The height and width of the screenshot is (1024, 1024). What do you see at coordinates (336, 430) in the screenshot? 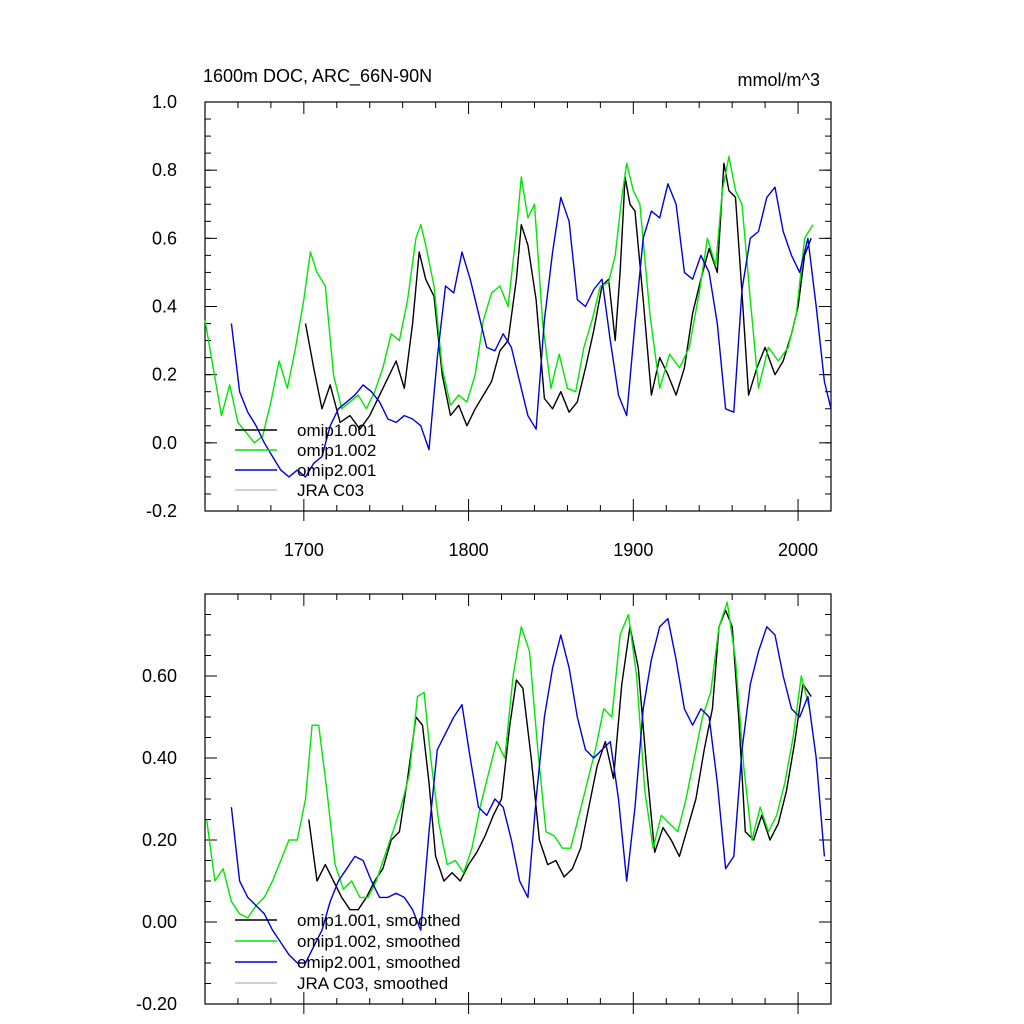
I see `legend-label: omip1.001` at bounding box center [336, 430].